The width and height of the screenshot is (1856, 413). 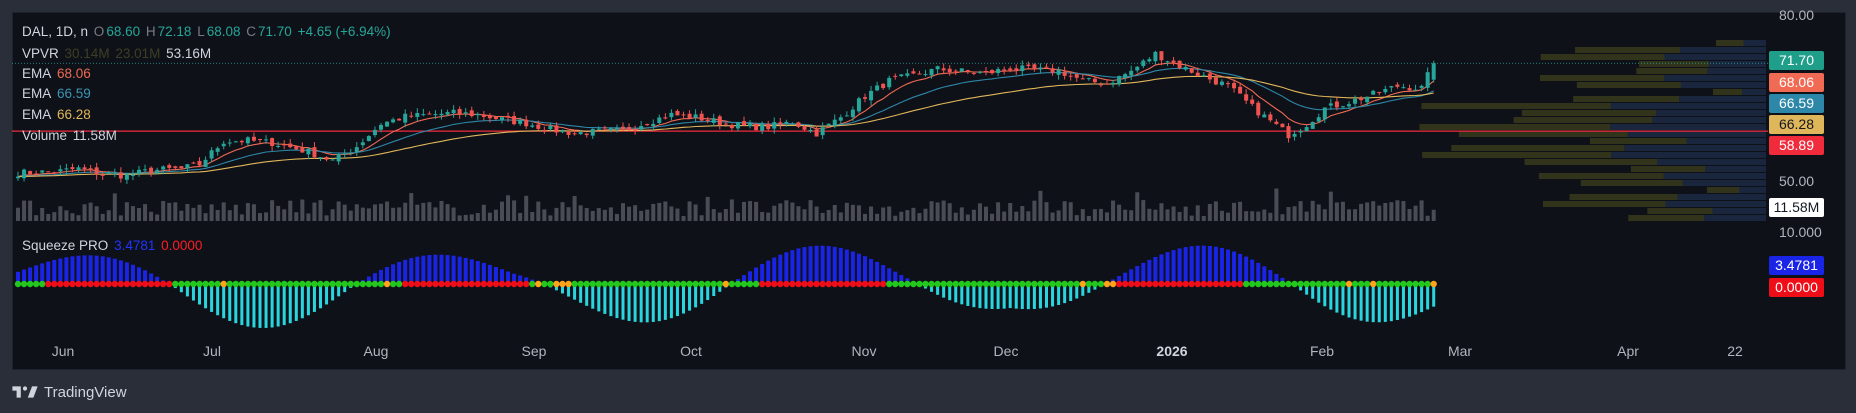 I want to click on squeeze-value-1: 3.4781, so click(x=135, y=245).